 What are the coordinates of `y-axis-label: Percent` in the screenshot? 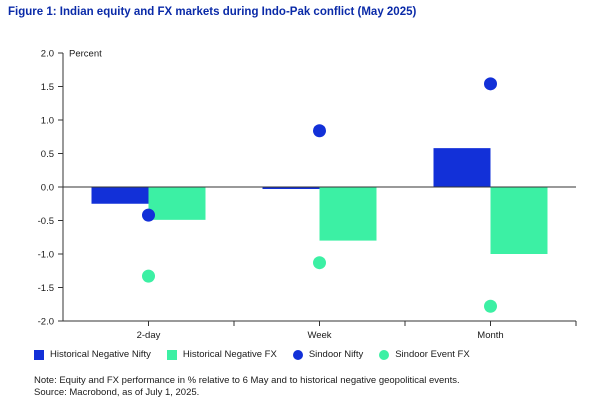 It's located at (85, 54).